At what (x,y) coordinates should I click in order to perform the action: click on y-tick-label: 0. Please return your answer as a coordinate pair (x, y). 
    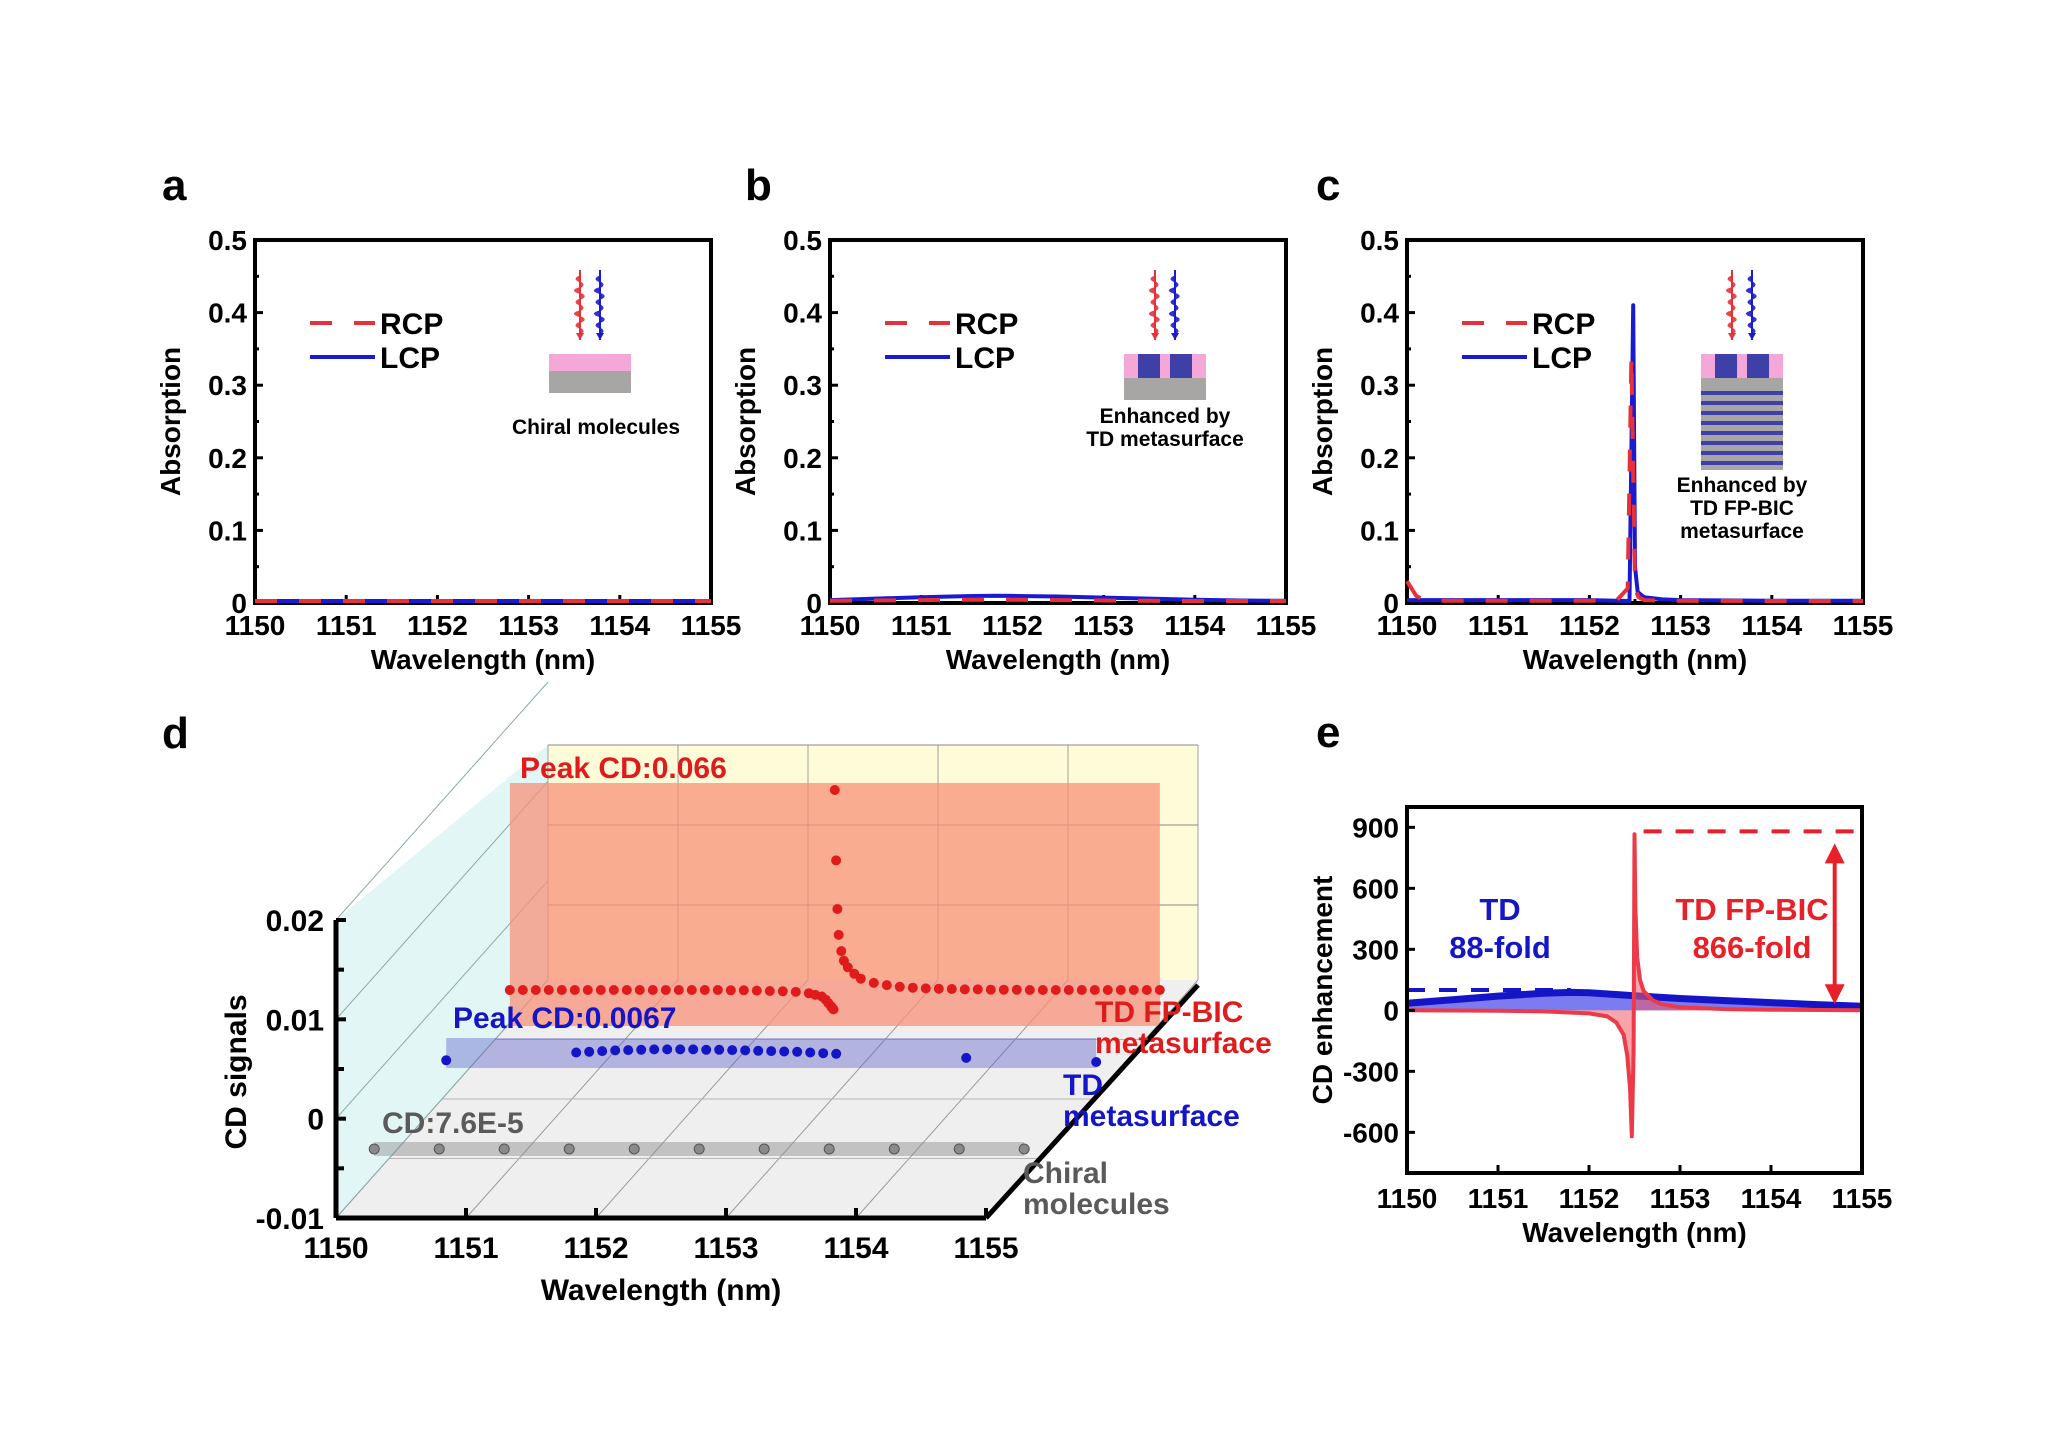
    Looking at the image, I should click on (1391, 603).